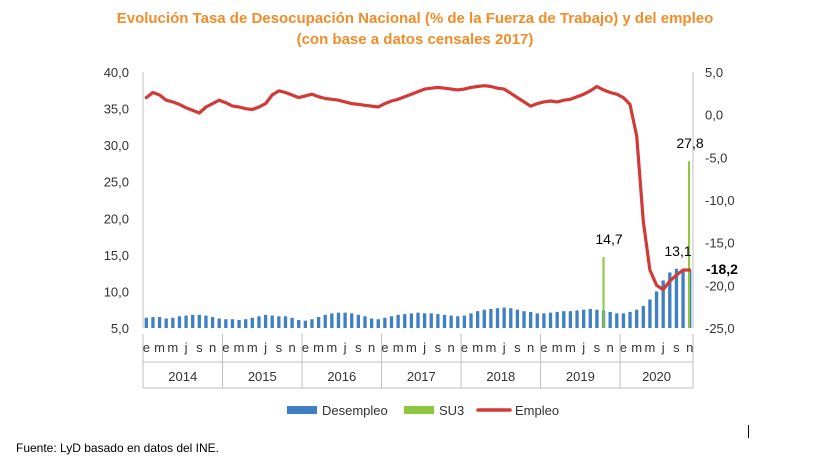 The height and width of the screenshot is (469, 830). Describe the element at coordinates (720, 328) in the screenshot. I see `right-axis-tick-label: -25,0` at that location.